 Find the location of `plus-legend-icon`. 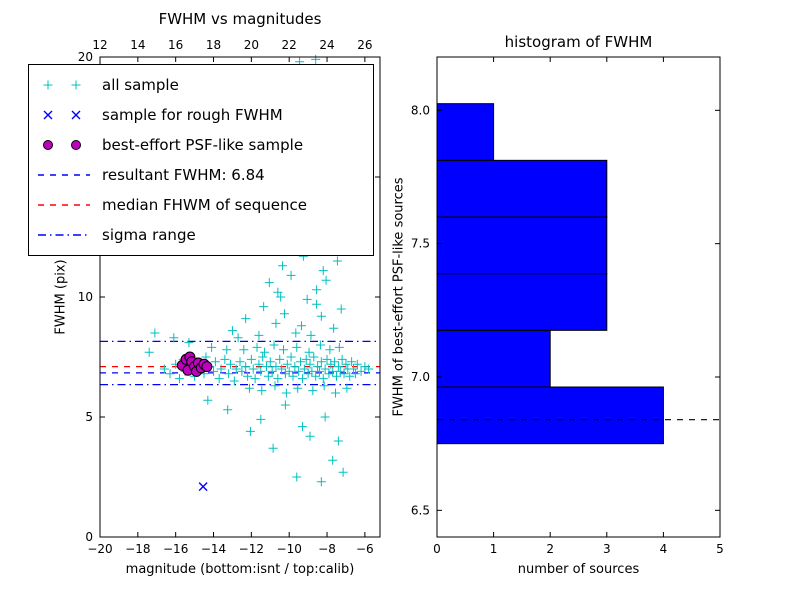

plus-legend-icon is located at coordinates (64, 85).